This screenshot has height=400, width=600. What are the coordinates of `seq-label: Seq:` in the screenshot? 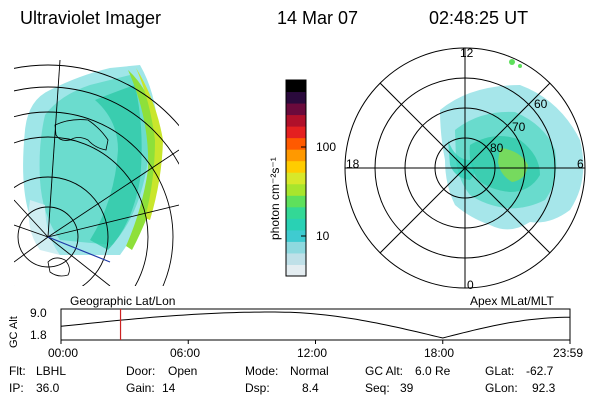 It's located at (377, 388).